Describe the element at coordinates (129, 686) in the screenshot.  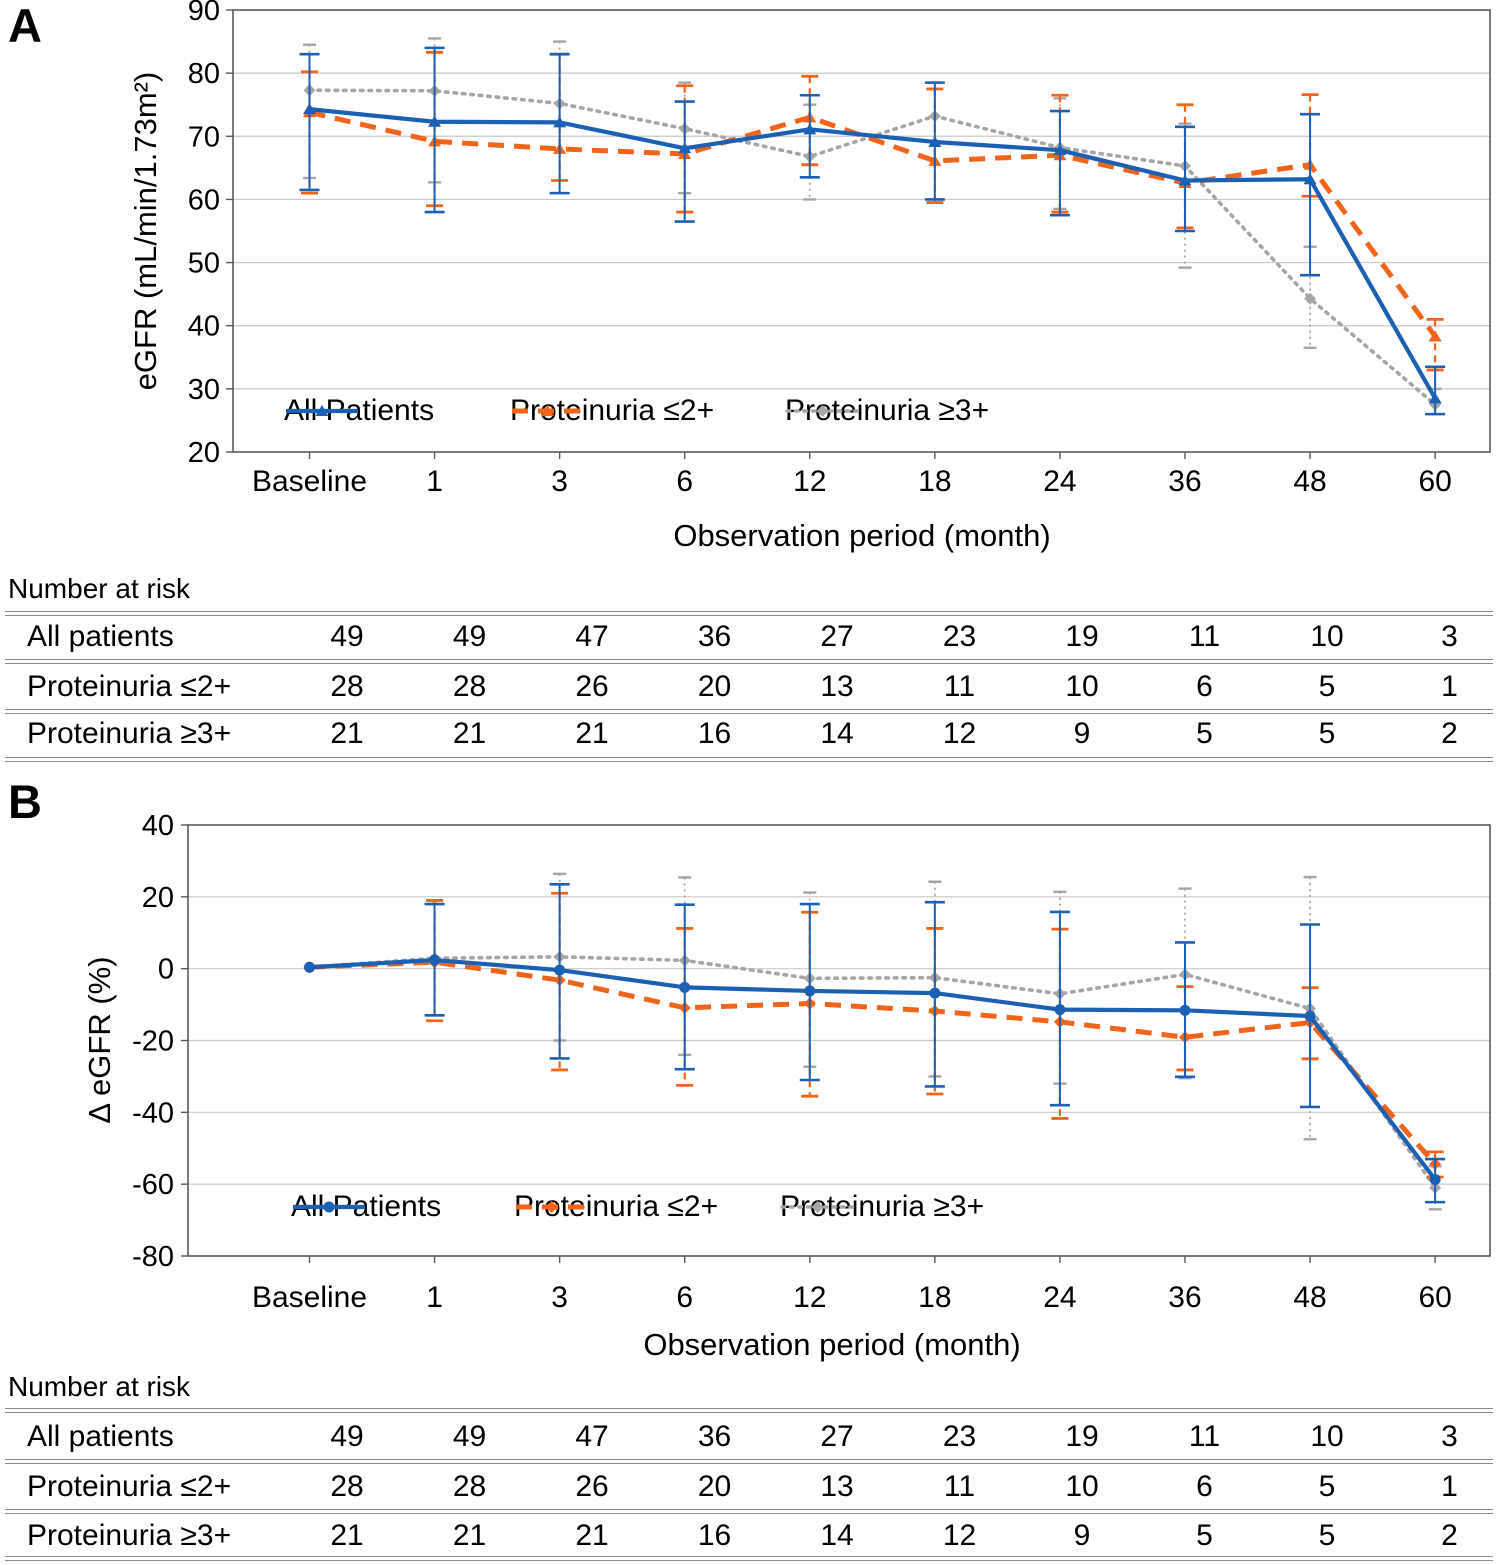
I see `row-label: Proteinuria ≤2+` at that location.